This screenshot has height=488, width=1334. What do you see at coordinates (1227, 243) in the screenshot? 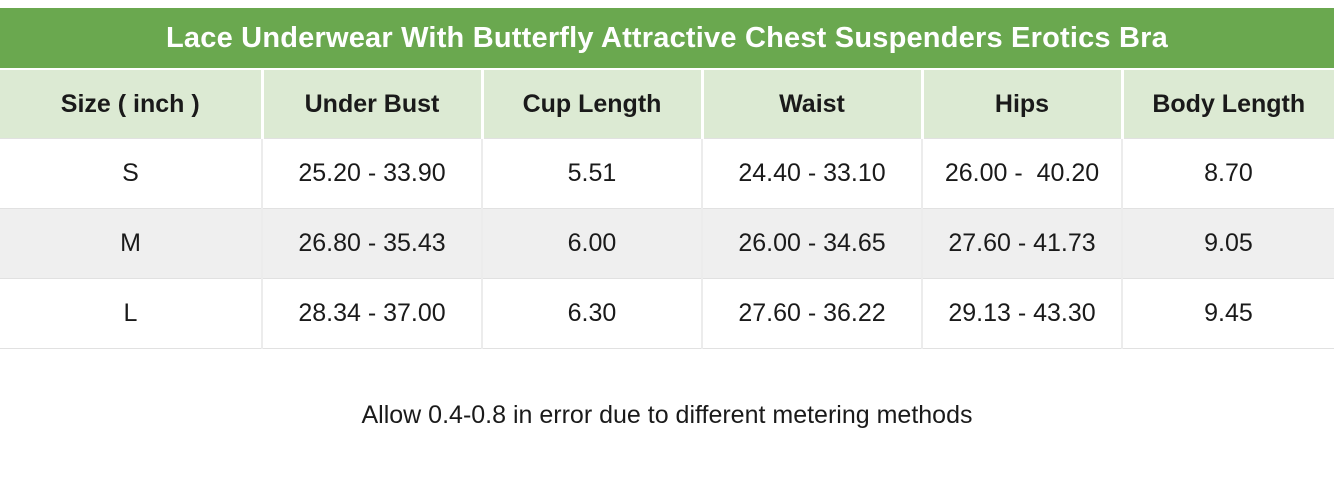
I see `cell-m-body-length: 9.05` at bounding box center [1227, 243].